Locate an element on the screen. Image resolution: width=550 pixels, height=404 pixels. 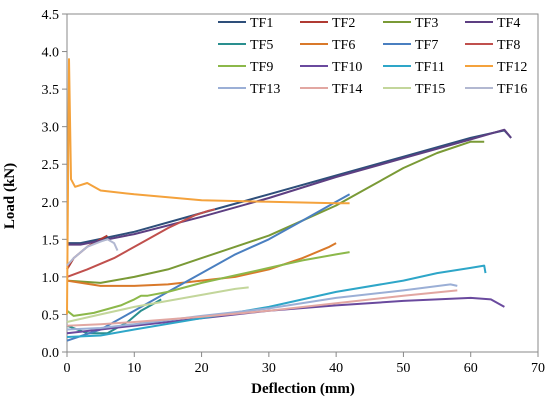
legend-label: TF14 is located at coordinates (347, 89).